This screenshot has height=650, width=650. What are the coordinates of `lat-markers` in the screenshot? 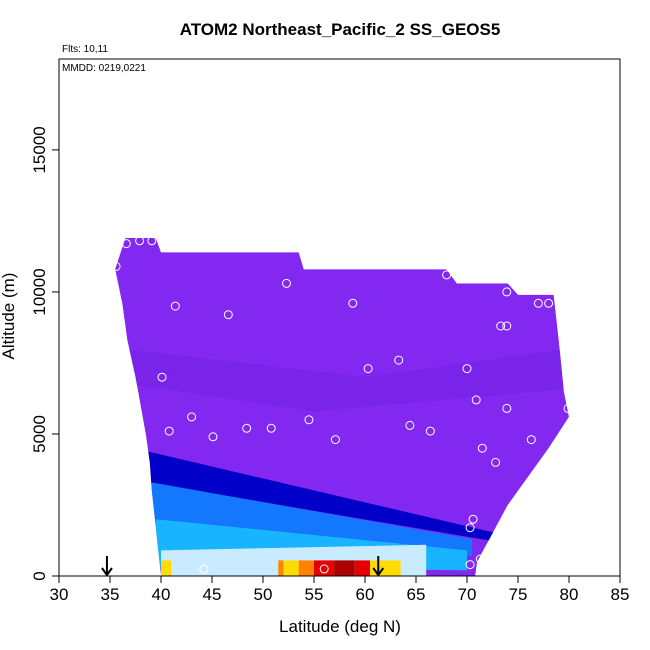 It's located at (243, 566).